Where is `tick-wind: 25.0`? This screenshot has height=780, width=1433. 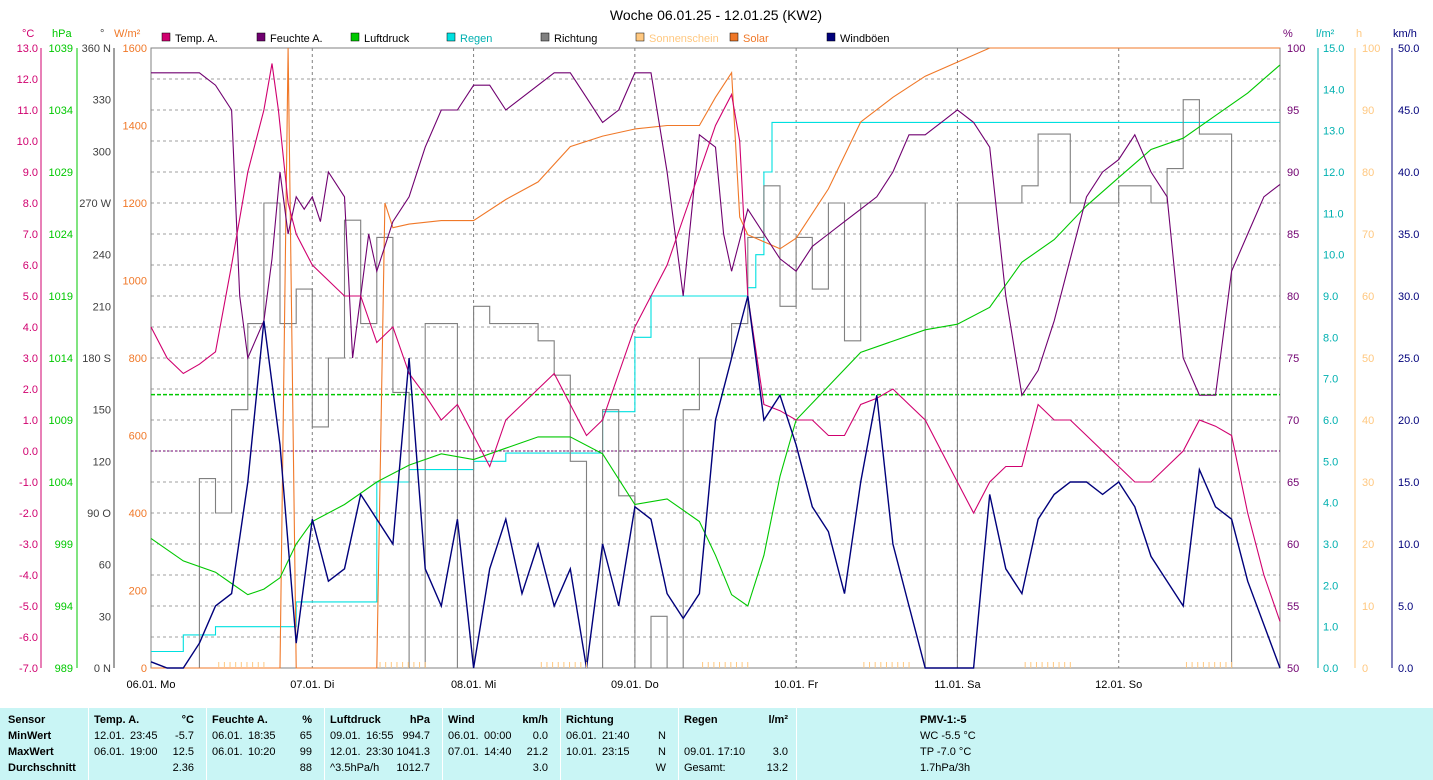 tick-wind: 25.0 is located at coordinates (1408, 359).